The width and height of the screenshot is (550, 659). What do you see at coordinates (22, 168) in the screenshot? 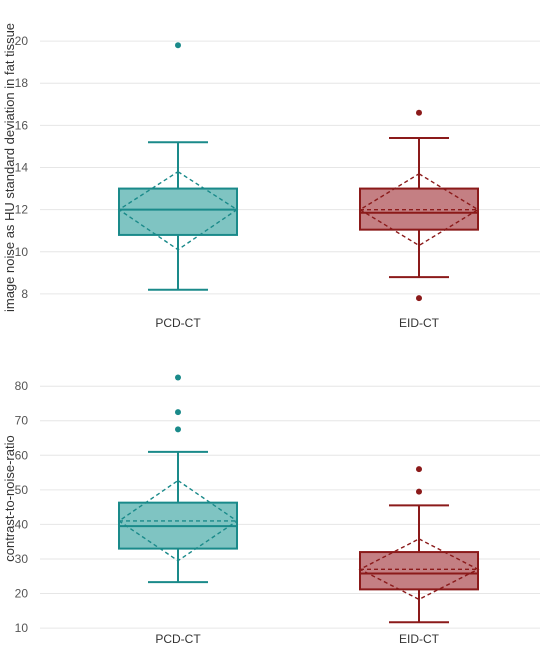
I see `y-tick-label: 14` at bounding box center [22, 168].